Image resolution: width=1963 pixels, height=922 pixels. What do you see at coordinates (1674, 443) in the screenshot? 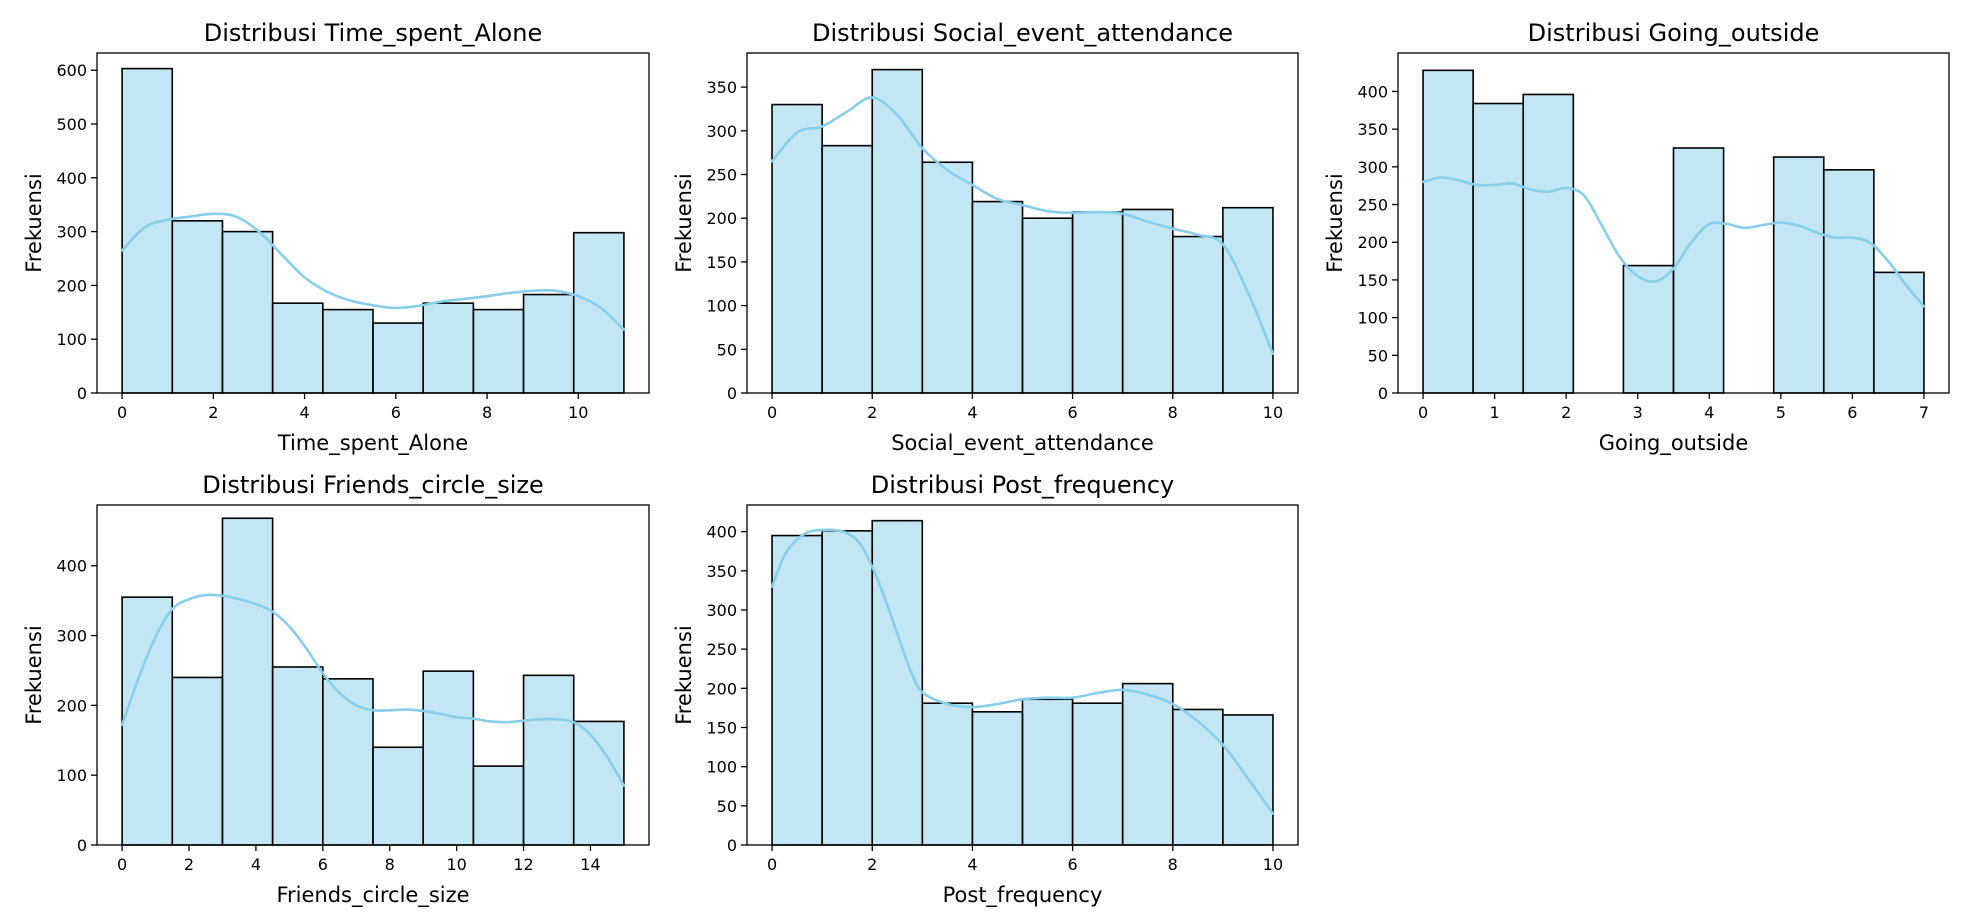
I see `x-axis-label: Going_outside` at bounding box center [1674, 443].